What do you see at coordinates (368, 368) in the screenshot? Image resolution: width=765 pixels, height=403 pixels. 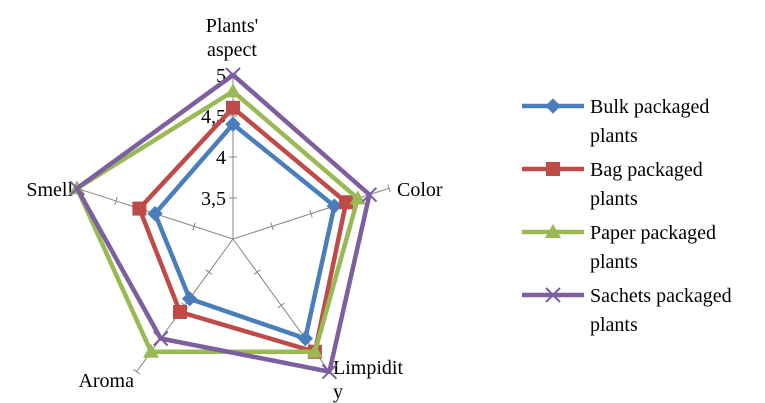 I see `axis-label: Limpidit` at bounding box center [368, 368].